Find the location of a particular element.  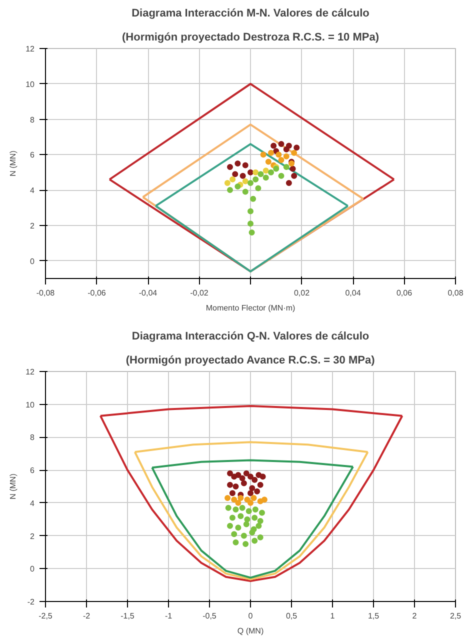

x-tick-label: 0,06 is located at coordinates (404, 293).